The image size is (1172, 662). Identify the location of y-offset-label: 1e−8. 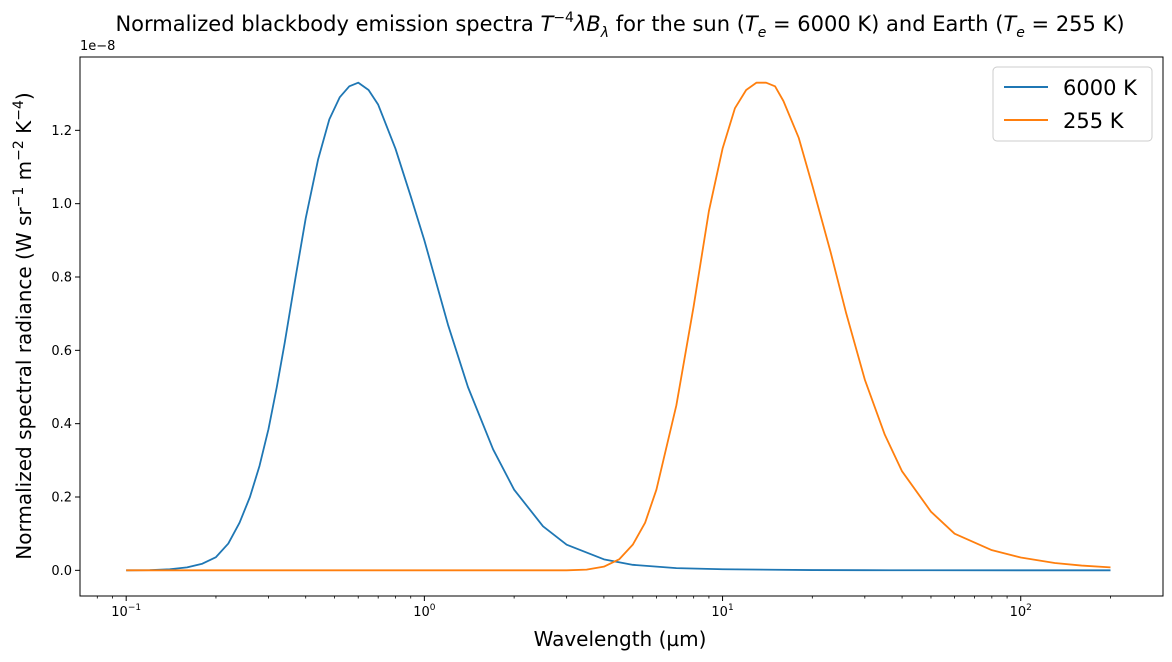
(97, 46).